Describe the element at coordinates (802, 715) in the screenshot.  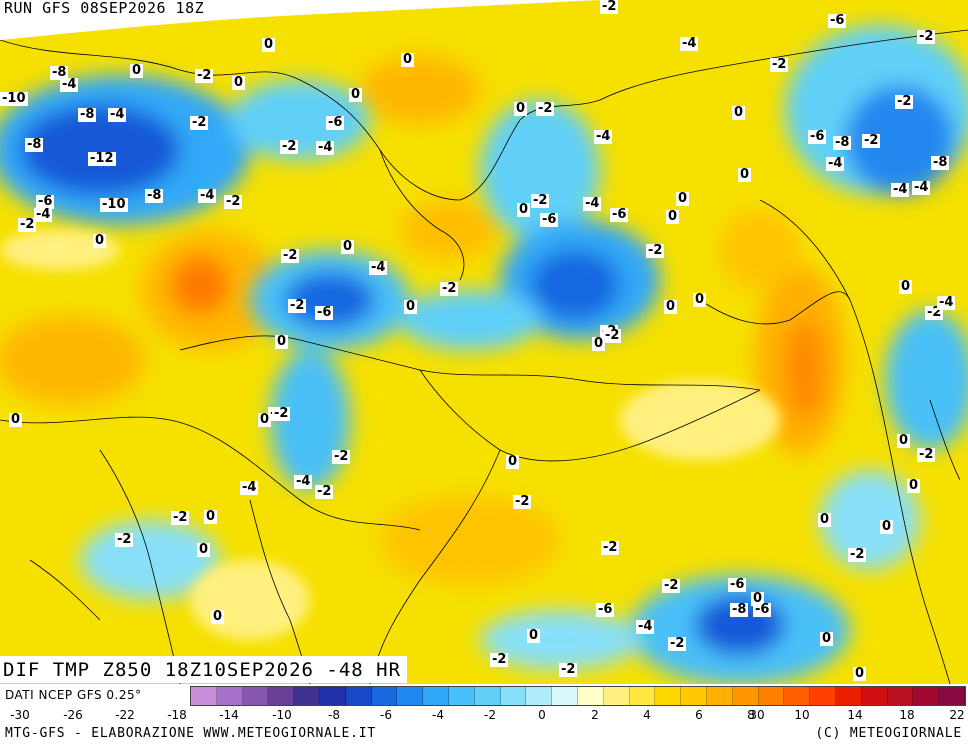
I see `legend-tick-label: 10` at that location.